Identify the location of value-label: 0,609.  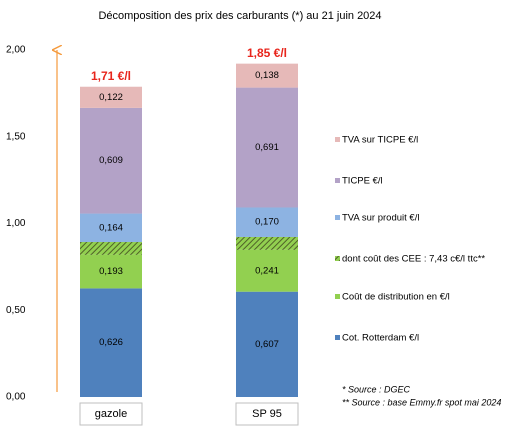
(111, 160).